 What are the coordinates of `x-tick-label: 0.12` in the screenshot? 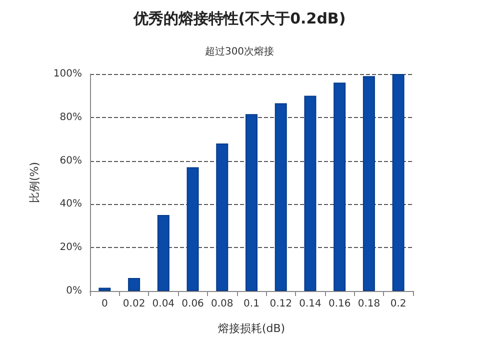 It's located at (281, 304).